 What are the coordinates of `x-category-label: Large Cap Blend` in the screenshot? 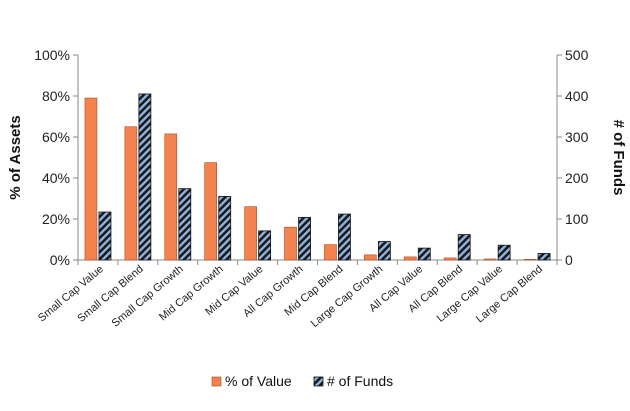 It's located at (509, 294).